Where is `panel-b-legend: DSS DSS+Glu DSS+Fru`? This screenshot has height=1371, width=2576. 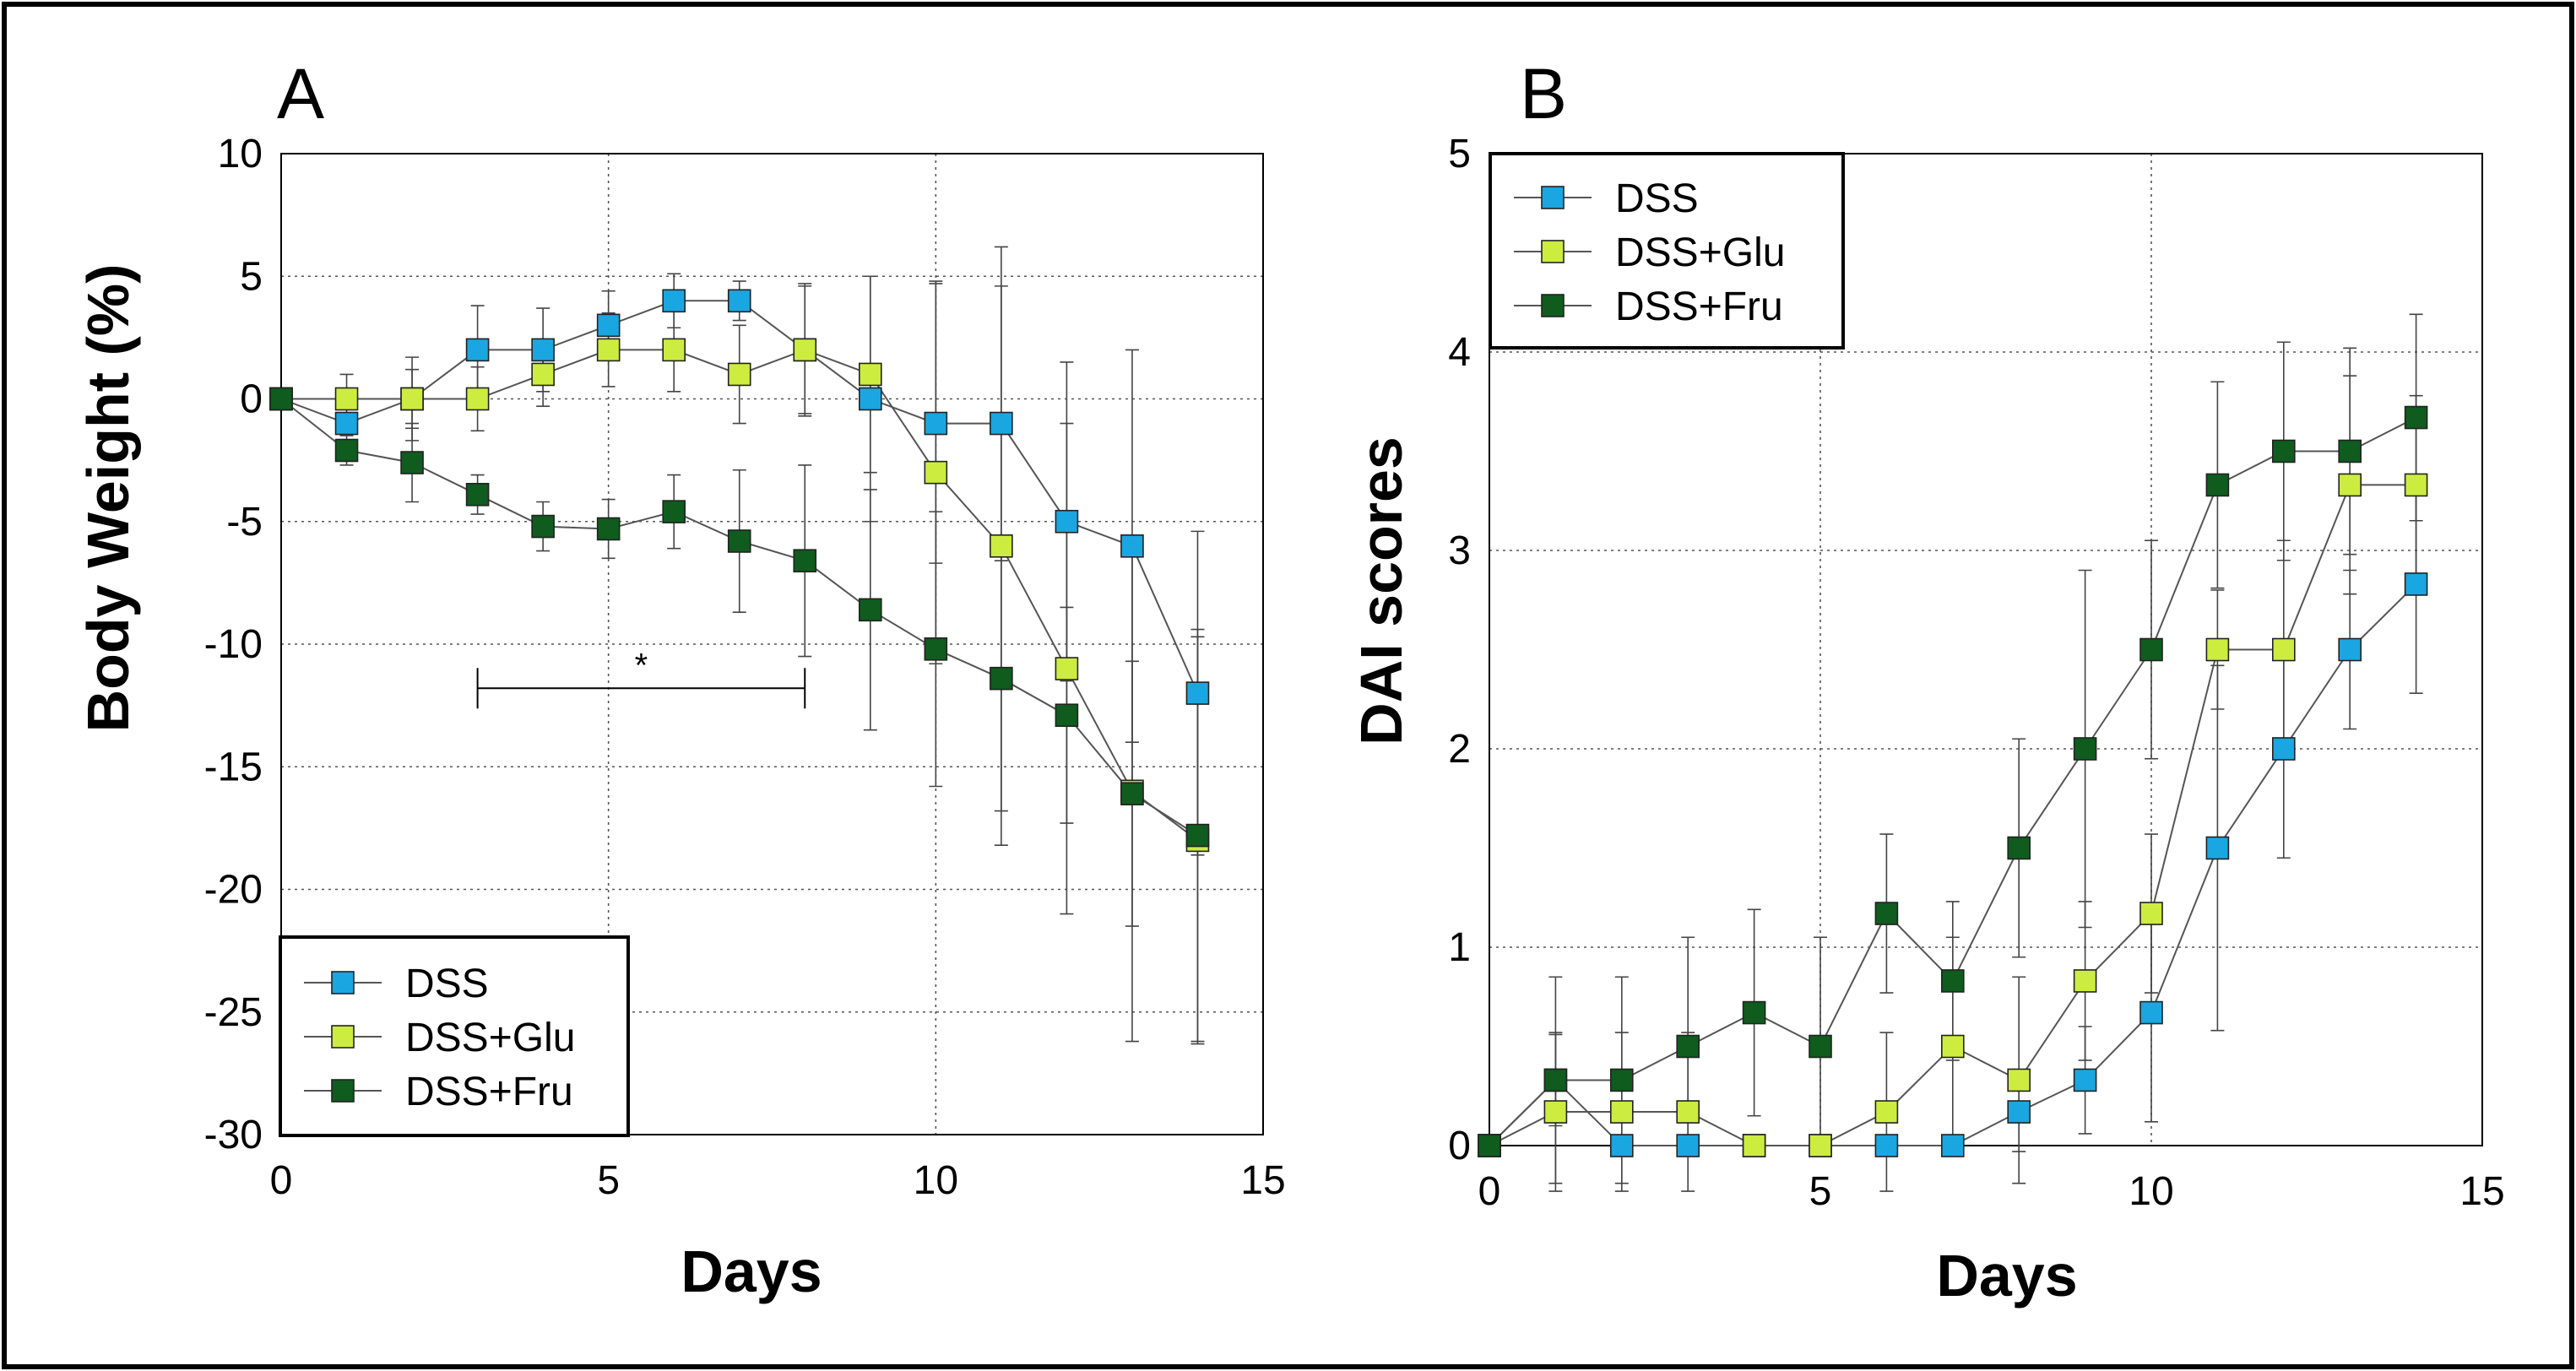
panel-b-legend: DSS DSS+Glu DSS+Fru is located at coordinates (1667, 251).